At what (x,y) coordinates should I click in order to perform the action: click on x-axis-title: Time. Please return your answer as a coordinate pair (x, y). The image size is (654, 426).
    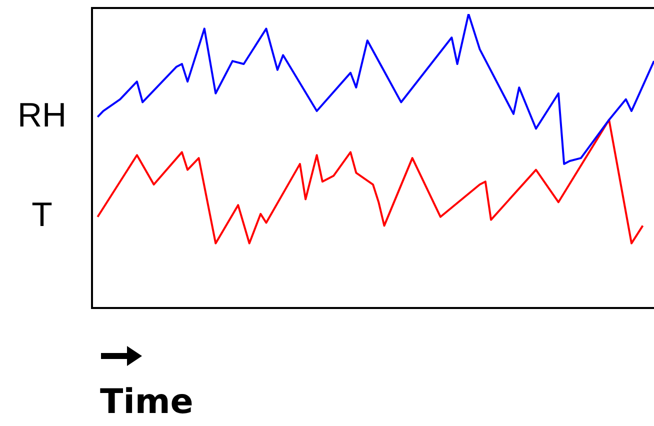
    Looking at the image, I should click on (147, 402).